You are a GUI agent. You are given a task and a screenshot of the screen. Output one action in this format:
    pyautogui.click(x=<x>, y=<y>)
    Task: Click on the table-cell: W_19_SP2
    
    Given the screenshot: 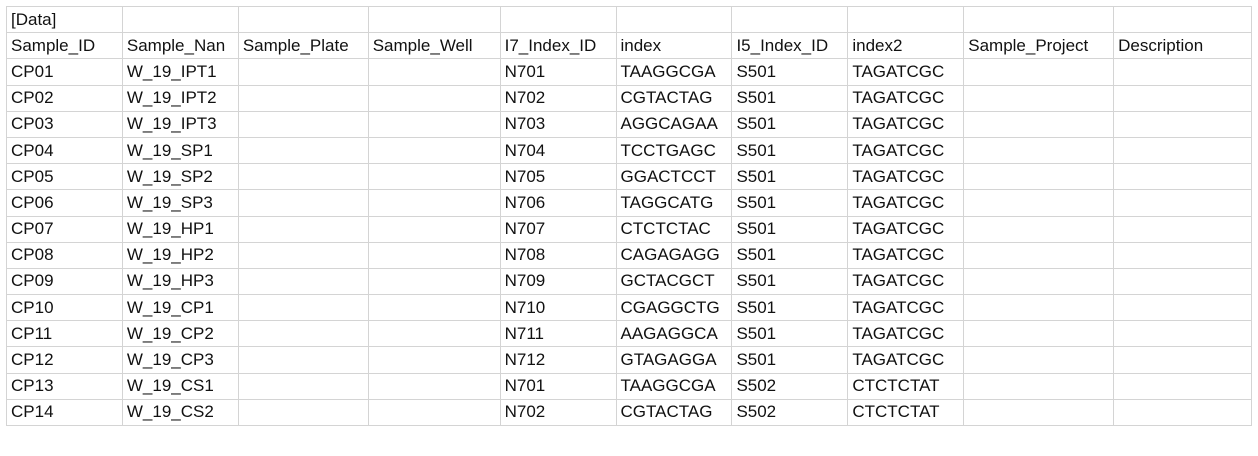 What is the action you would take?
    pyautogui.click(x=180, y=177)
    